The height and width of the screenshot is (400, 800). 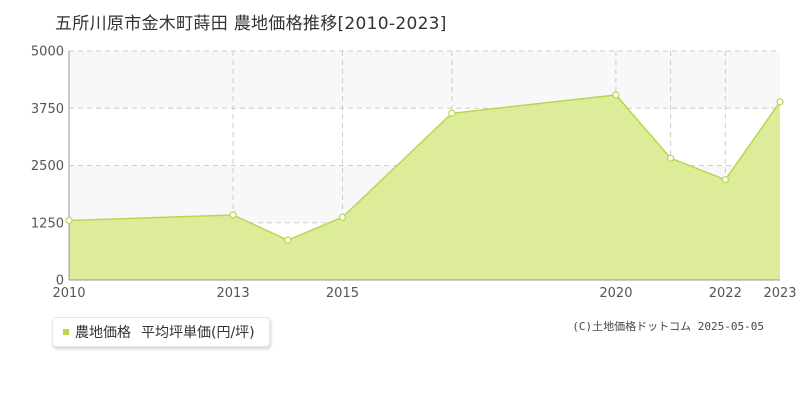 What do you see at coordinates (60, 281) in the screenshot?
I see `y-tick-label: 0` at bounding box center [60, 281].